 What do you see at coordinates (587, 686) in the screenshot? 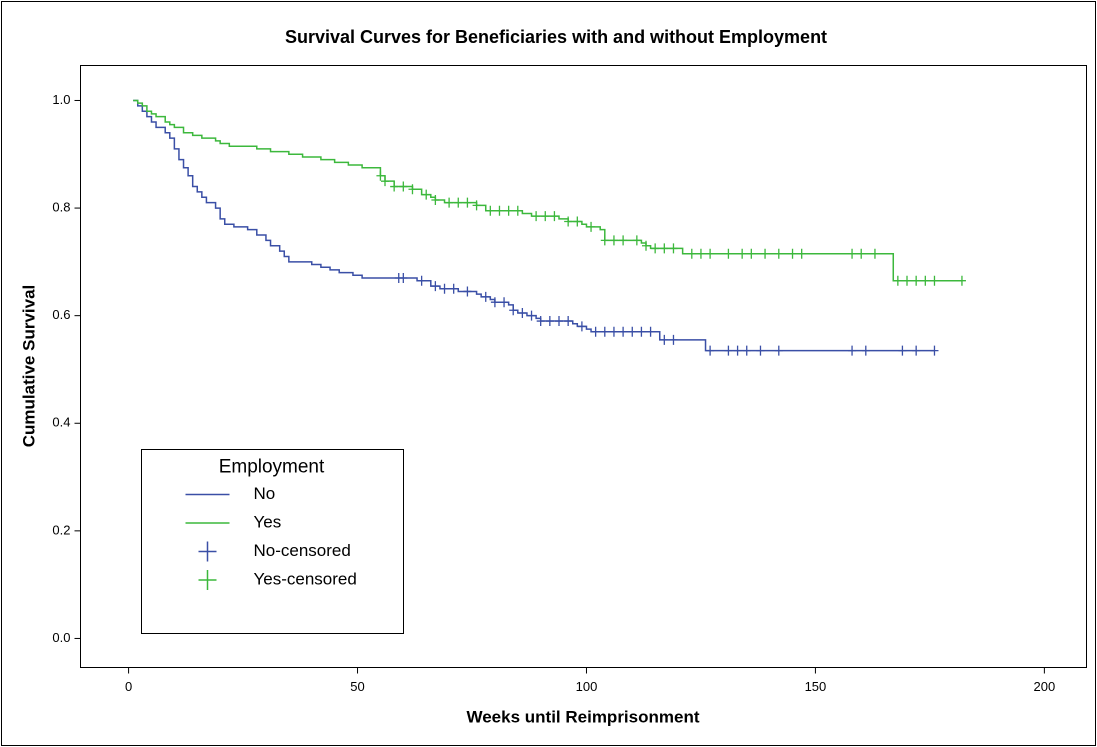
I see `x-tick-label: 100` at bounding box center [587, 686].